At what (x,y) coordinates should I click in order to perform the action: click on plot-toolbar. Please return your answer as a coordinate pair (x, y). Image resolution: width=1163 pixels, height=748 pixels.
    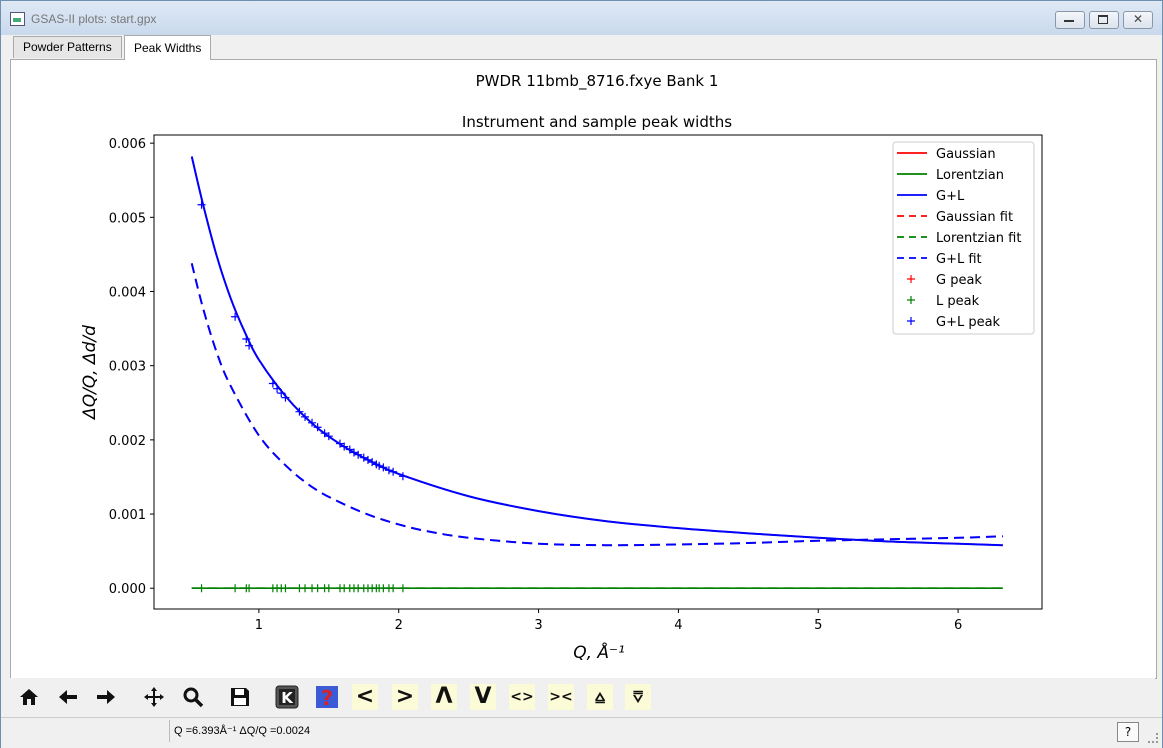
    Looking at the image, I should click on (582, 697).